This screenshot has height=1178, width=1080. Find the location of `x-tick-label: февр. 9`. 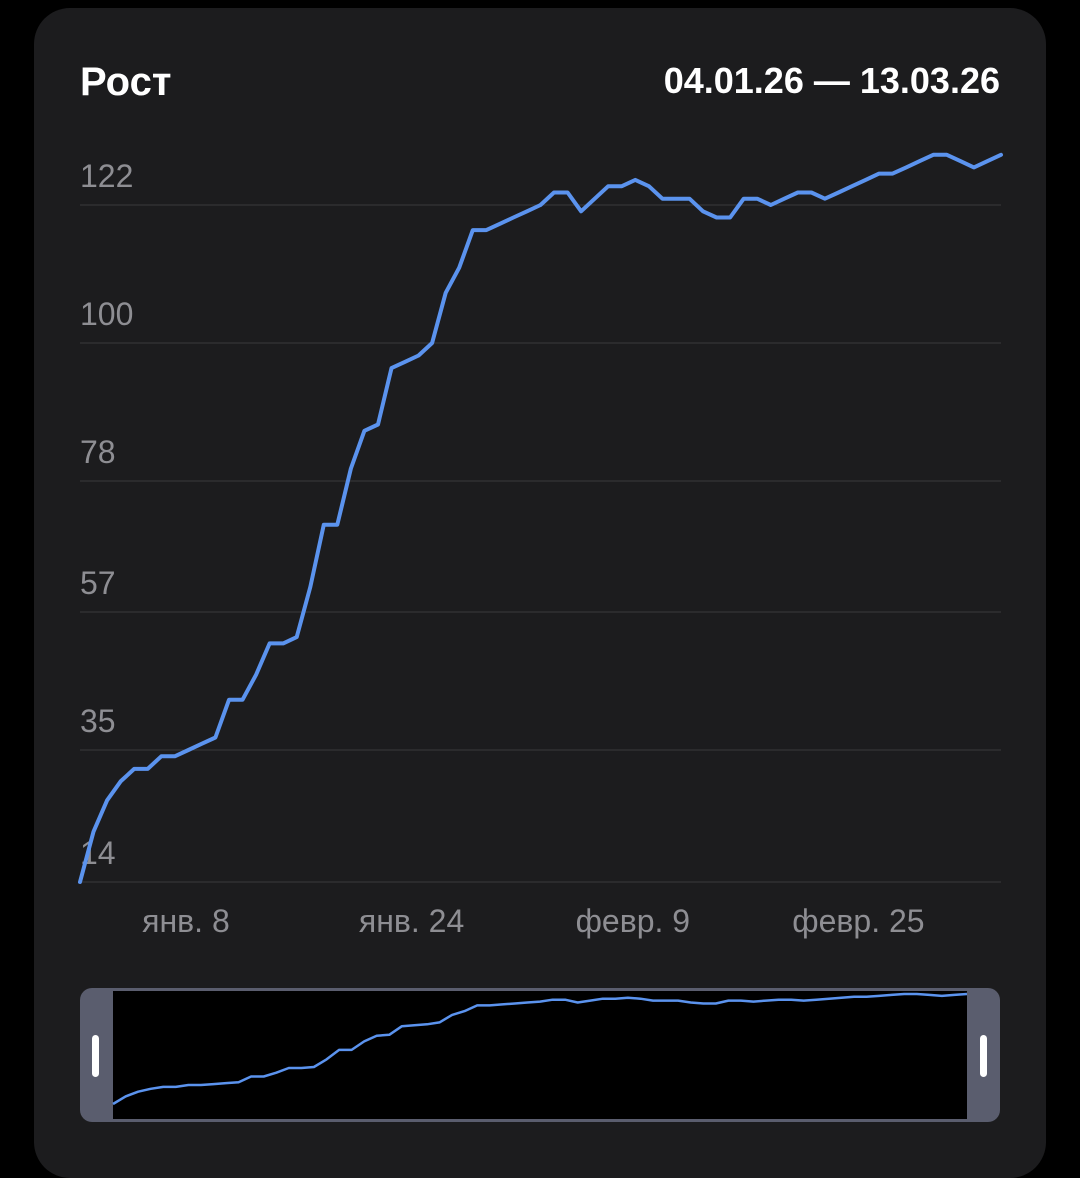

x-tick-label: февр. 9 is located at coordinates (633, 921).